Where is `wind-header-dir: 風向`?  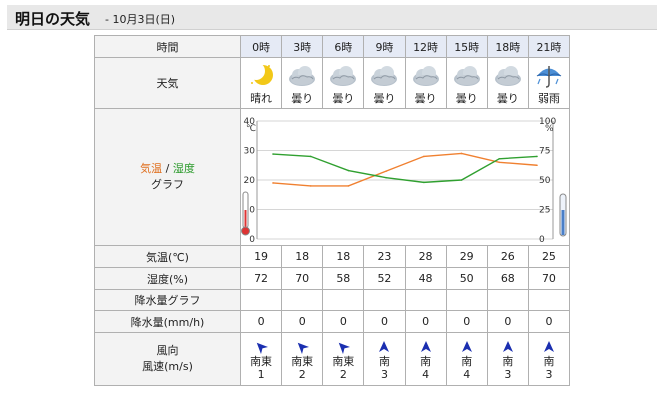 wind-header-dir: 風向 is located at coordinates (167, 350).